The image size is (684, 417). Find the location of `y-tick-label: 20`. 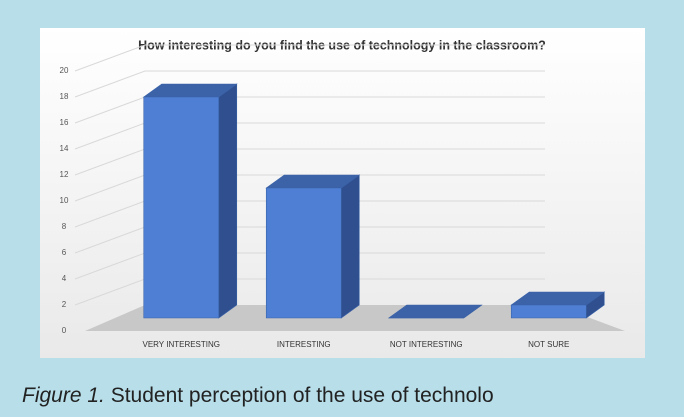

y-tick-label: 20 is located at coordinates (64, 70).